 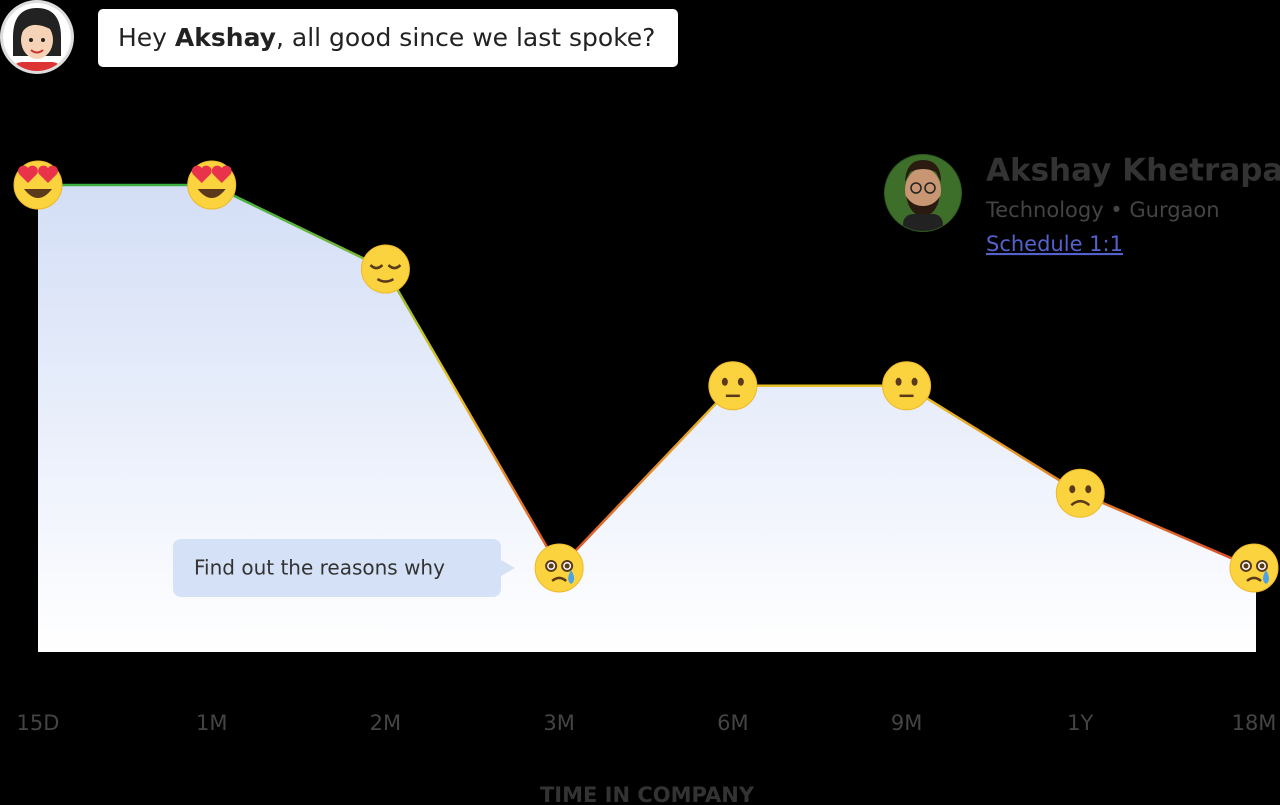 What do you see at coordinates (319, 567) in the screenshot?
I see `annotation-text: Find out the reasons why` at bounding box center [319, 567].